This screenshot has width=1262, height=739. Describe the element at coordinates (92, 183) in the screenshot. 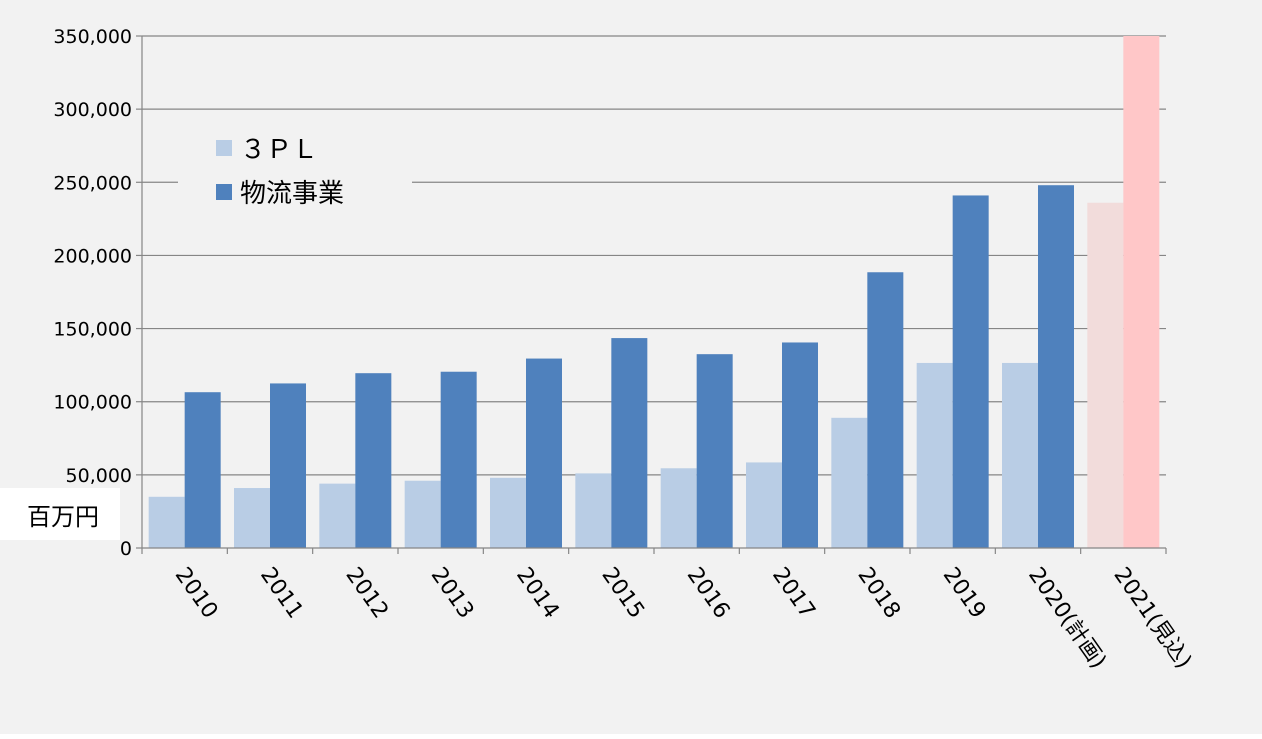

I see `y-tick-label: 250,000` at that location.